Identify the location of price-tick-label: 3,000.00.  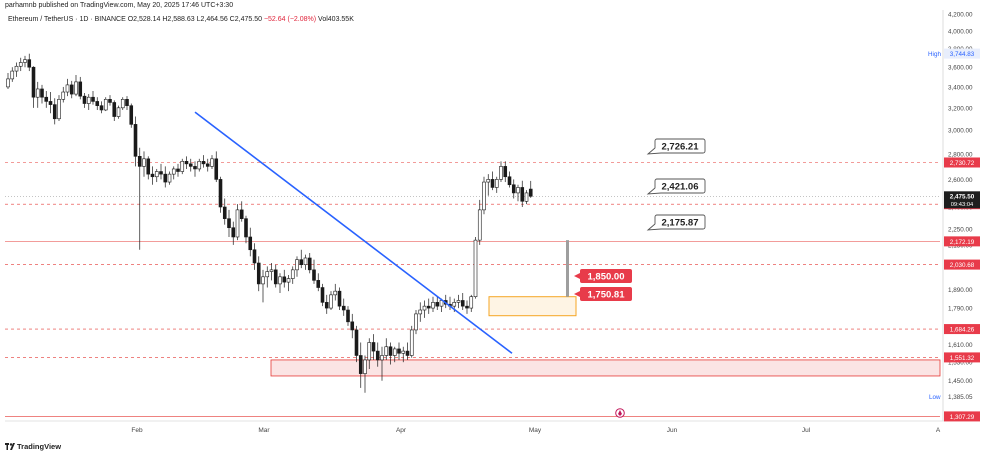
(960, 131).